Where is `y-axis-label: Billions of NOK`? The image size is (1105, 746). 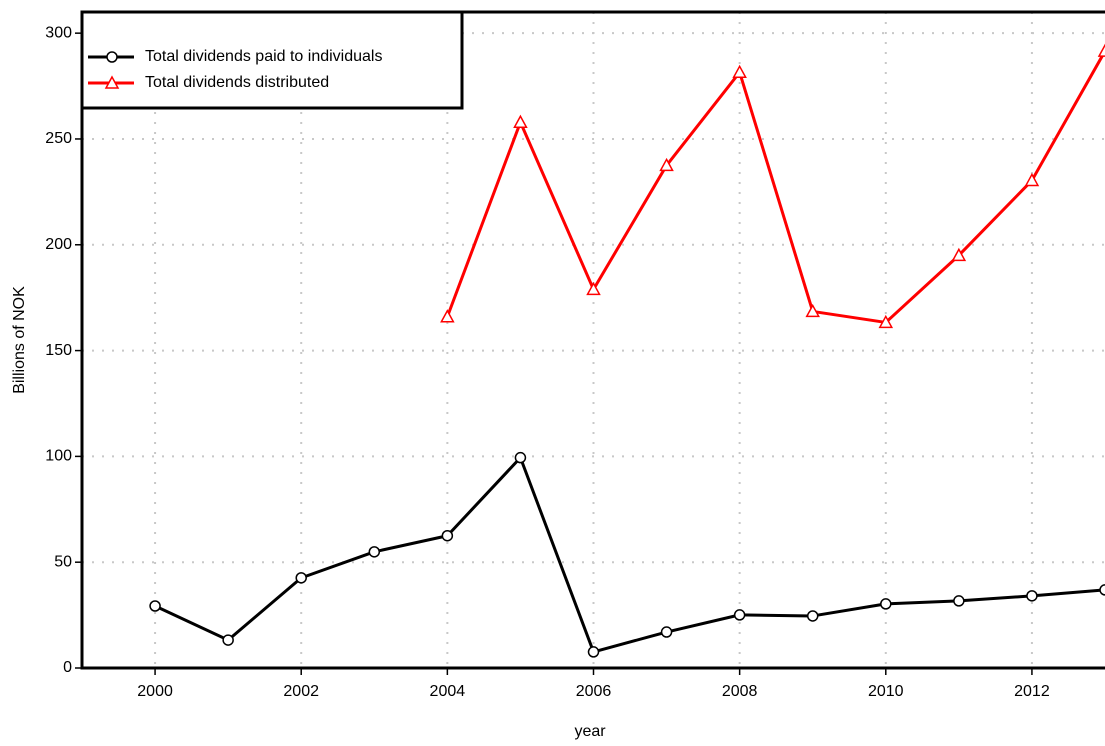
y-axis-label: Billions of NOK is located at coordinates (19, 340).